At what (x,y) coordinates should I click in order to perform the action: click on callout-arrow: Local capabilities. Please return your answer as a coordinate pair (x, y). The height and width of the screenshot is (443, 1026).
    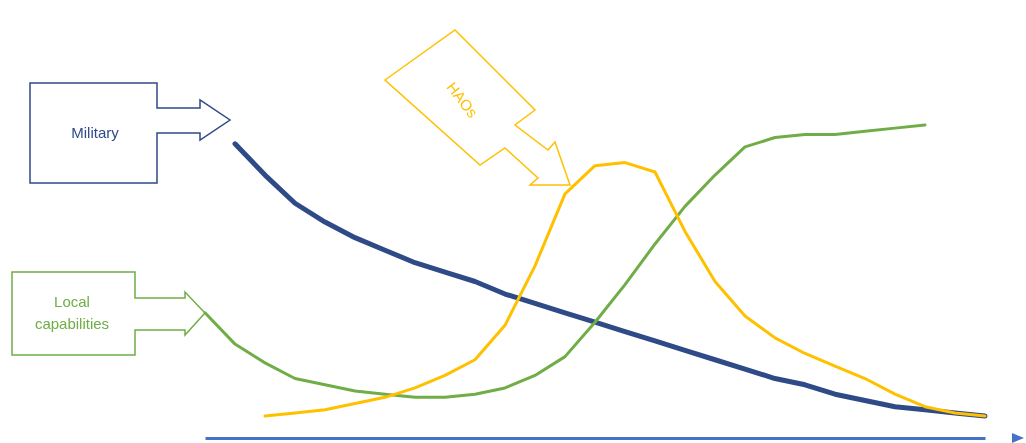
    Looking at the image, I should click on (109, 313).